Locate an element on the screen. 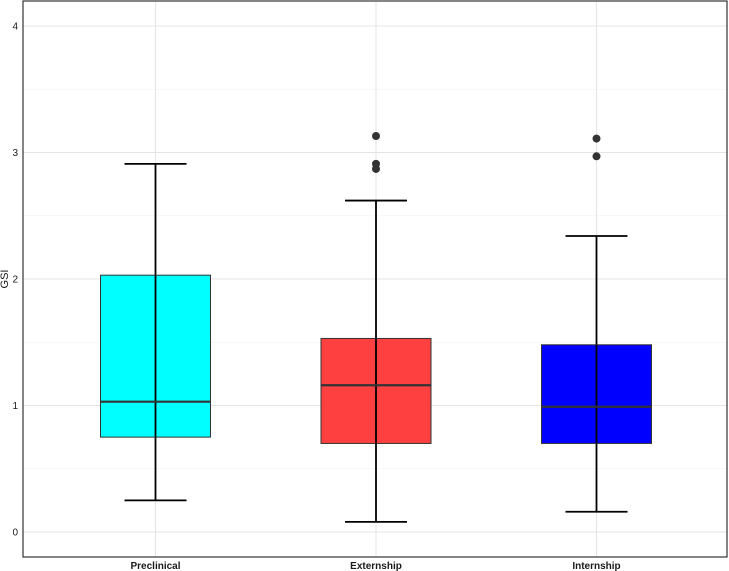 The height and width of the screenshot is (571, 729). box-externship is located at coordinates (376, 361).